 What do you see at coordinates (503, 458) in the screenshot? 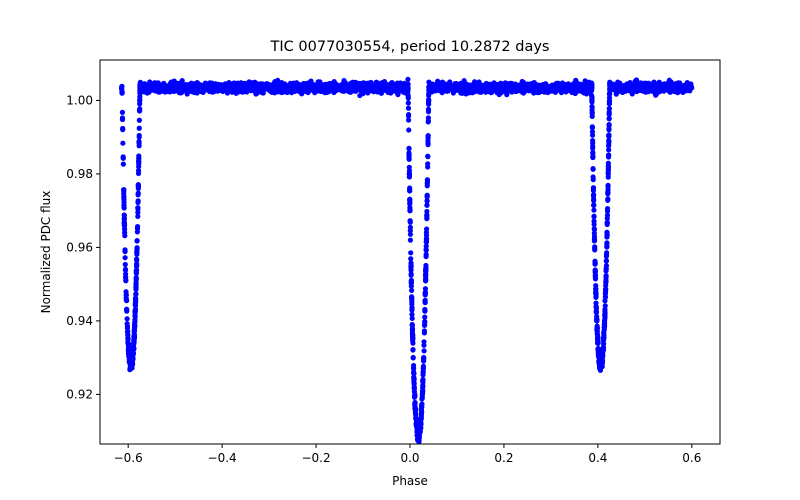
I see `x-tick-label: 0.2` at bounding box center [503, 458].